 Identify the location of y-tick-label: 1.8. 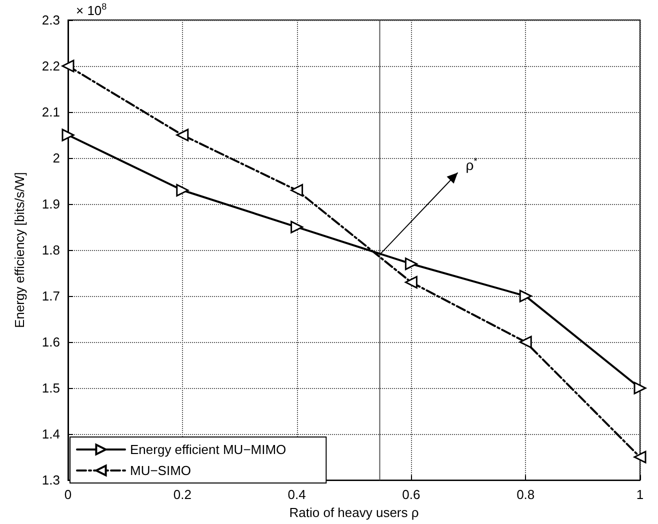
(51, 250).